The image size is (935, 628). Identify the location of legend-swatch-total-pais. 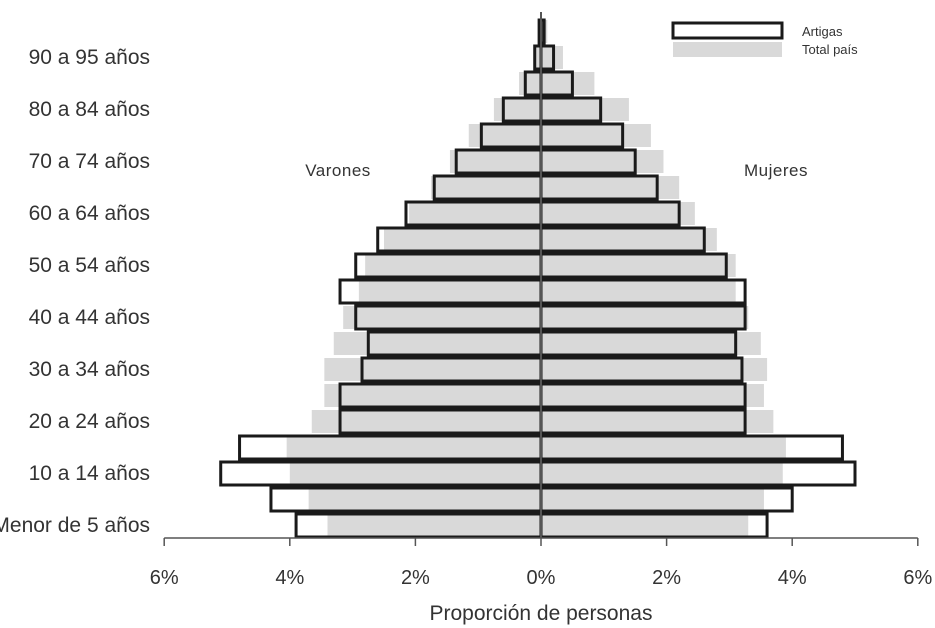
(727, 49).